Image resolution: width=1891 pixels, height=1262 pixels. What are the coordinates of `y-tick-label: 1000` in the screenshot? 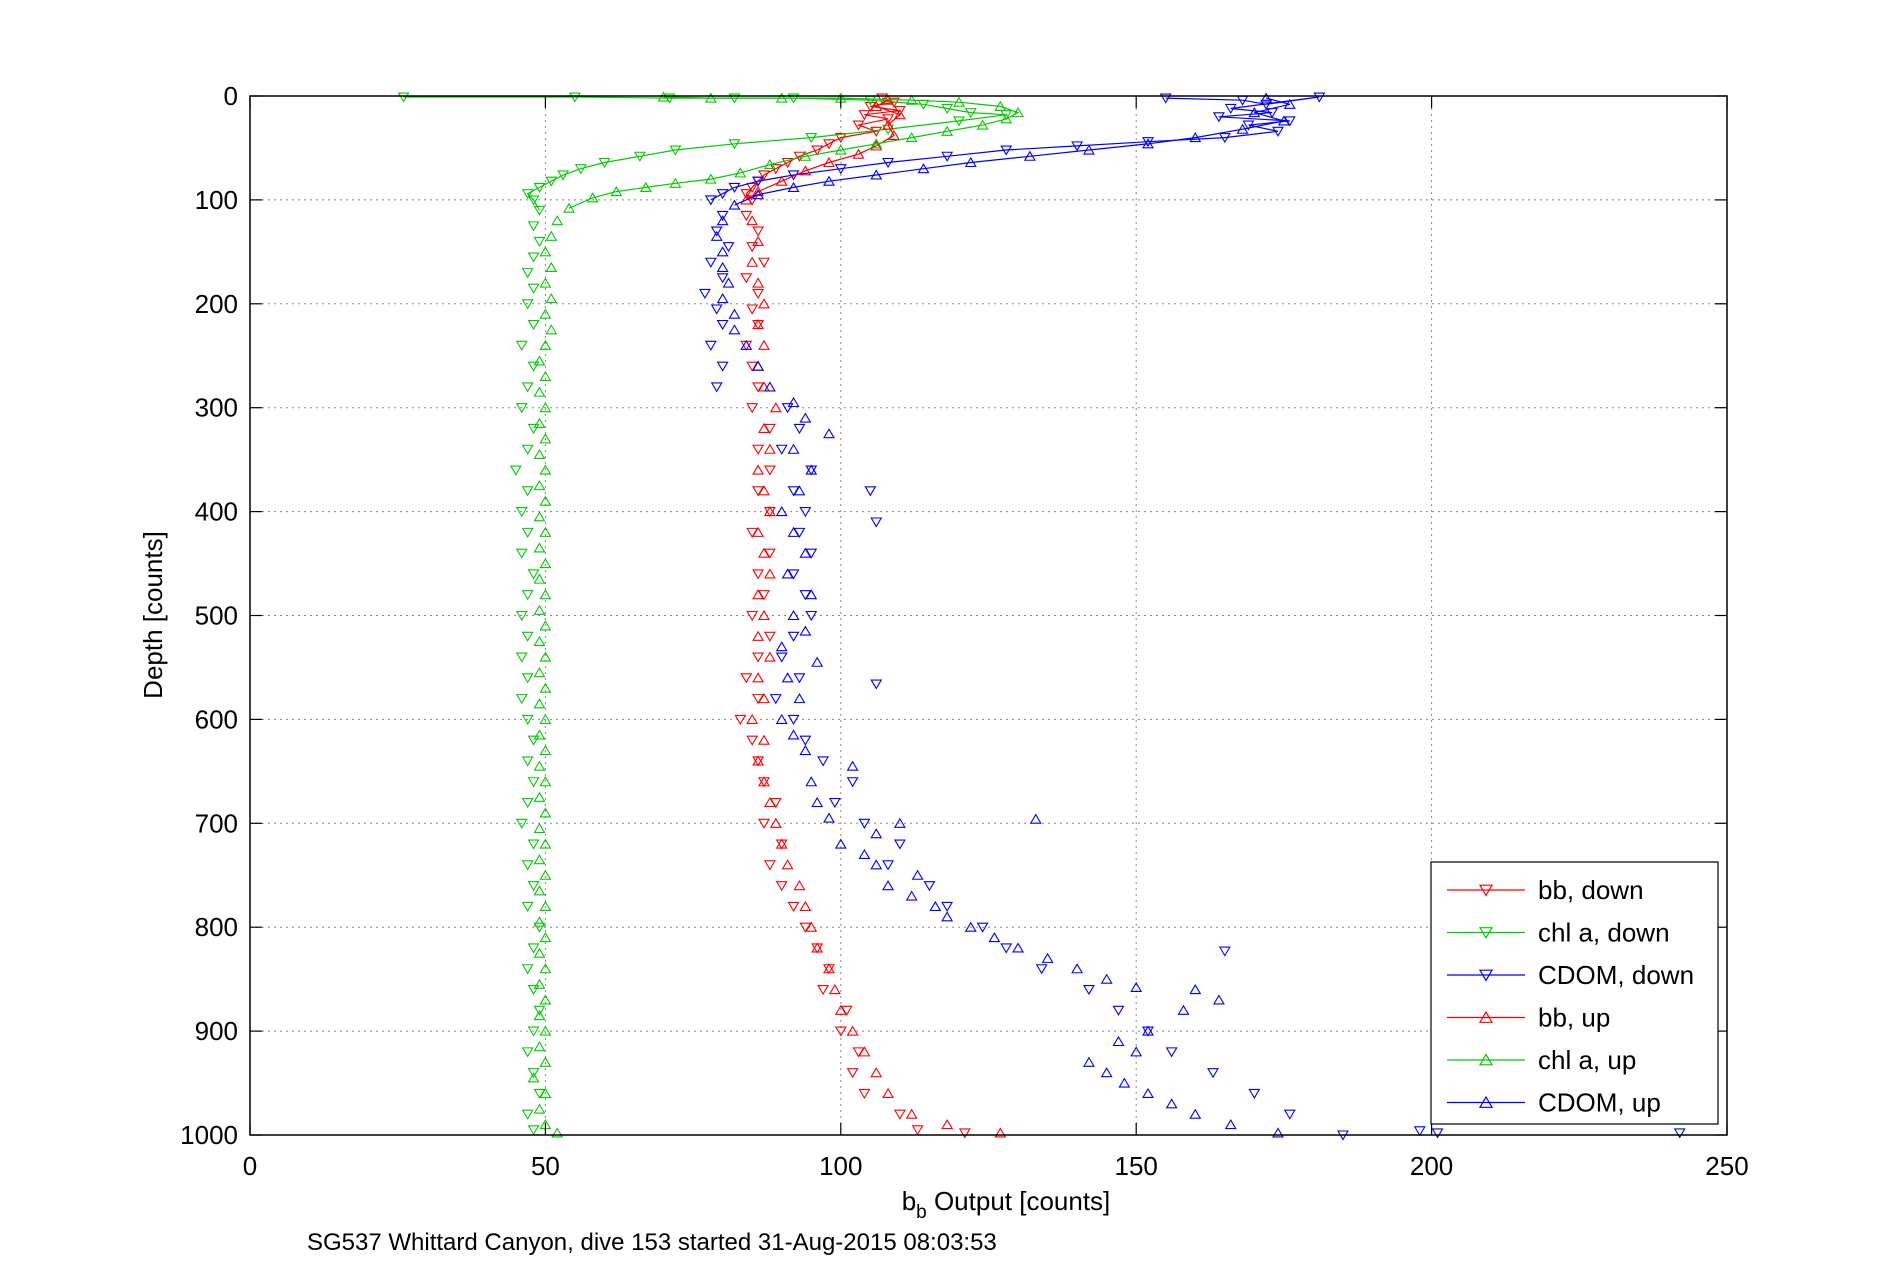 It's located at (209, 1135).